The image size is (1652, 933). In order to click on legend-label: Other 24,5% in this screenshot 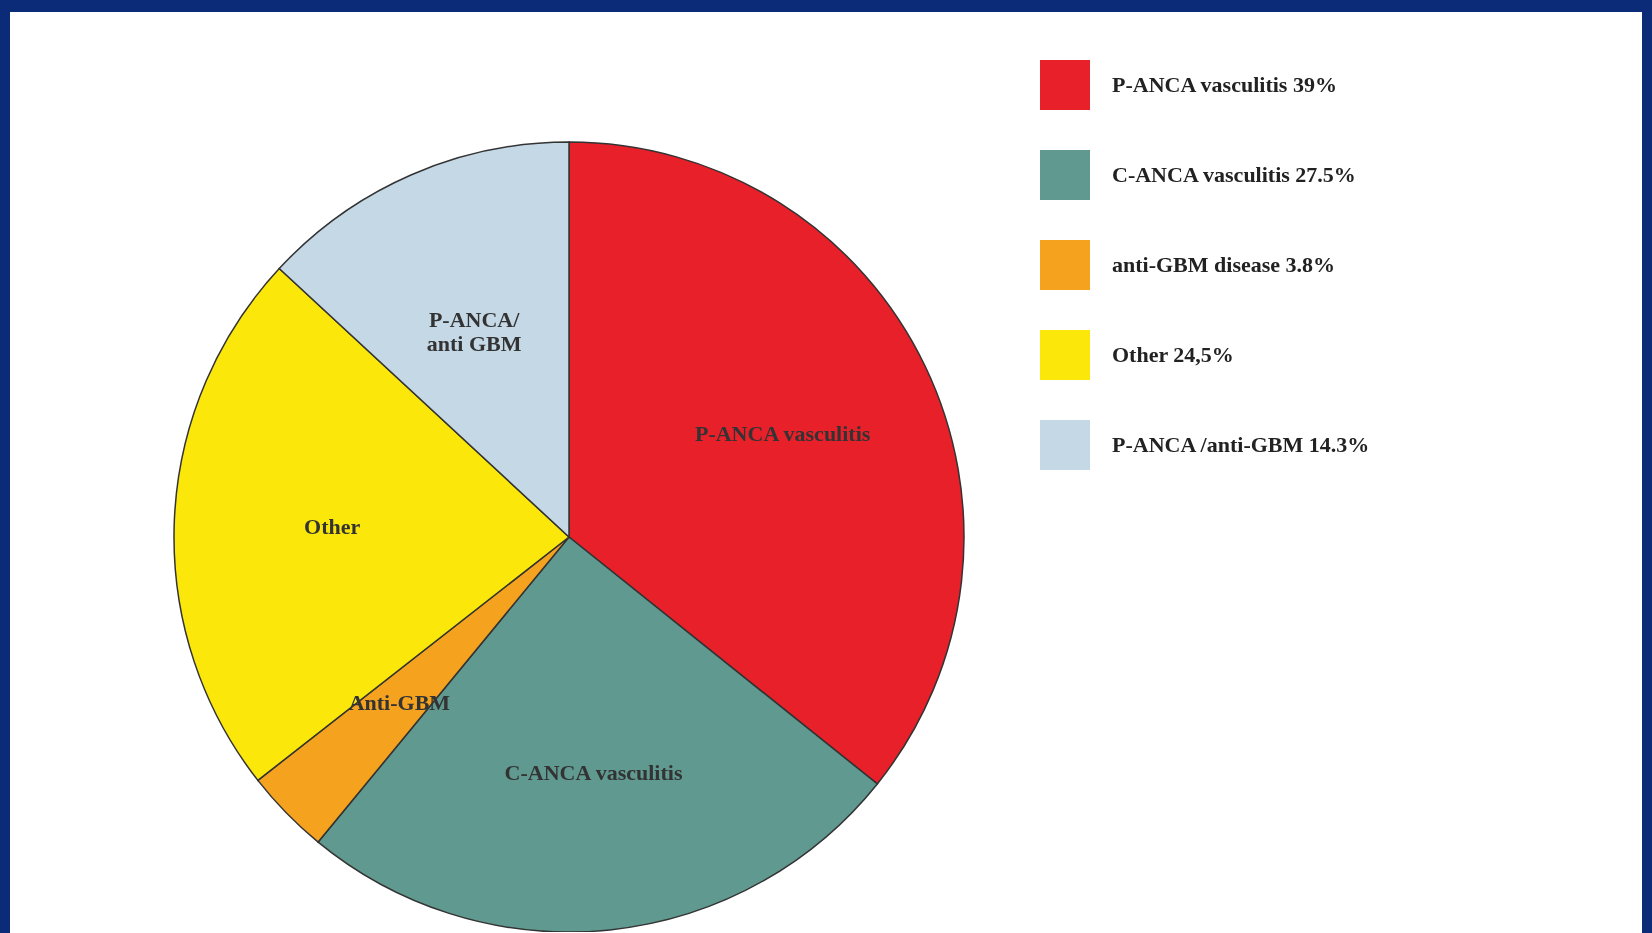, I will do `click(1173, 354)`.